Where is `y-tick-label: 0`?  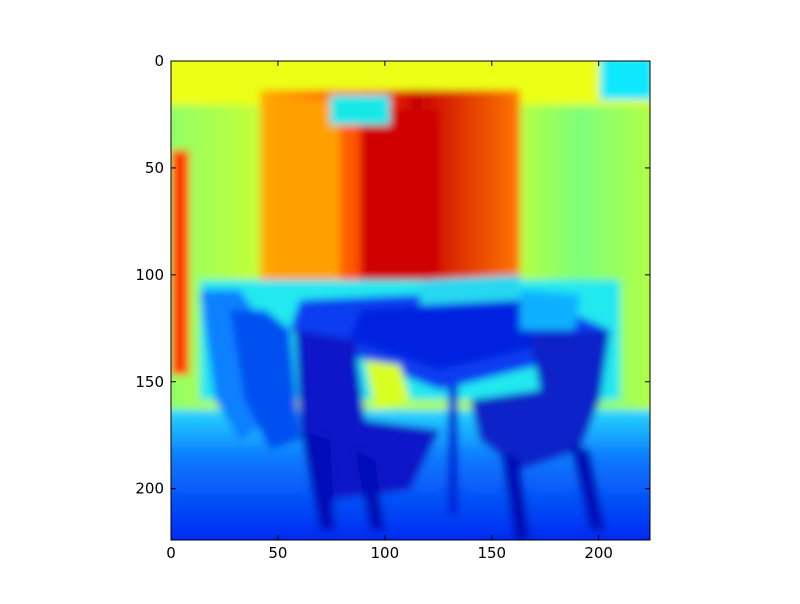
y-tick-label: 0 is located at coordinates (159, 61).